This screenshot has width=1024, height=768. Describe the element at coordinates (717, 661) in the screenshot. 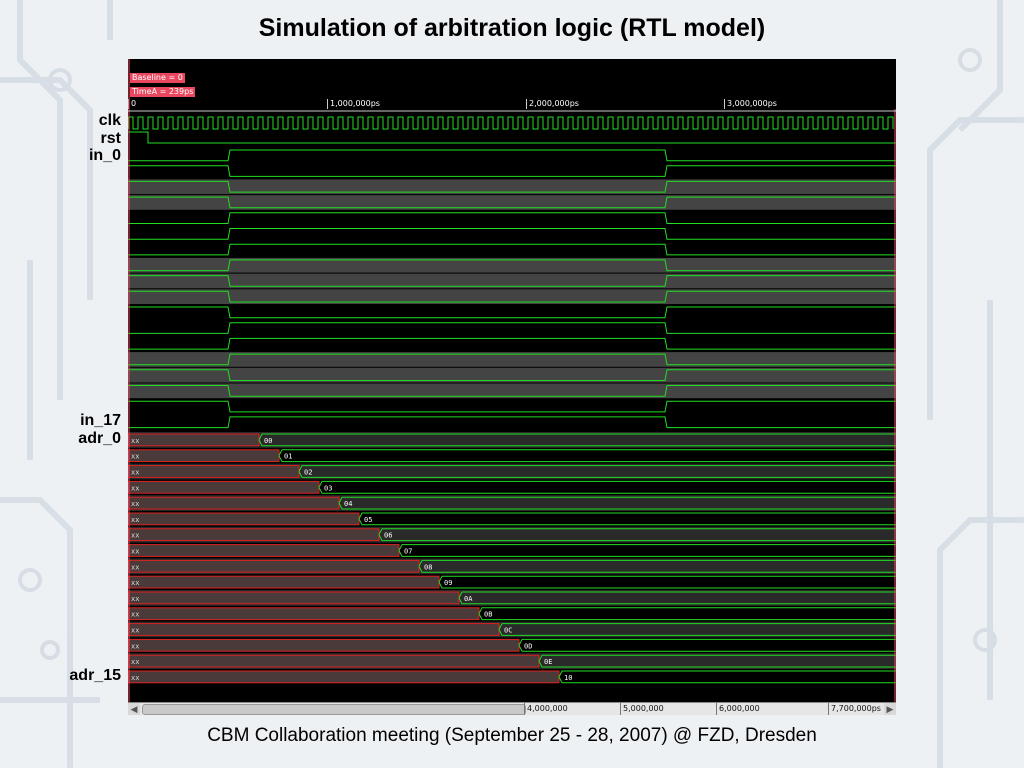

I see `adr-14-bus` at that location.